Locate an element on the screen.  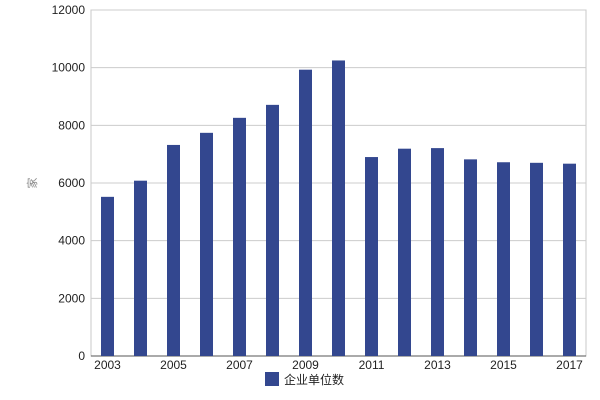
x-tick-label: 2007 is located at coordinates (239, 365).